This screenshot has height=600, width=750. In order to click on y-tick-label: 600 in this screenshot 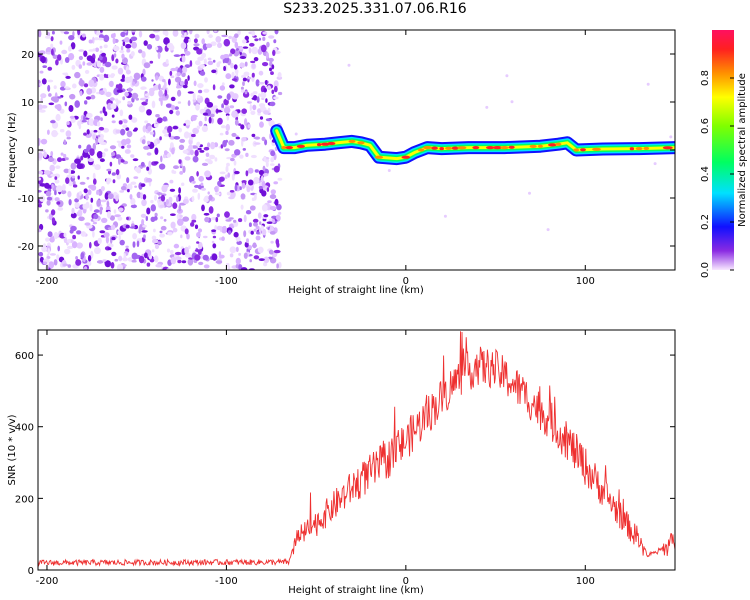, I will do `click(24, 356)`.